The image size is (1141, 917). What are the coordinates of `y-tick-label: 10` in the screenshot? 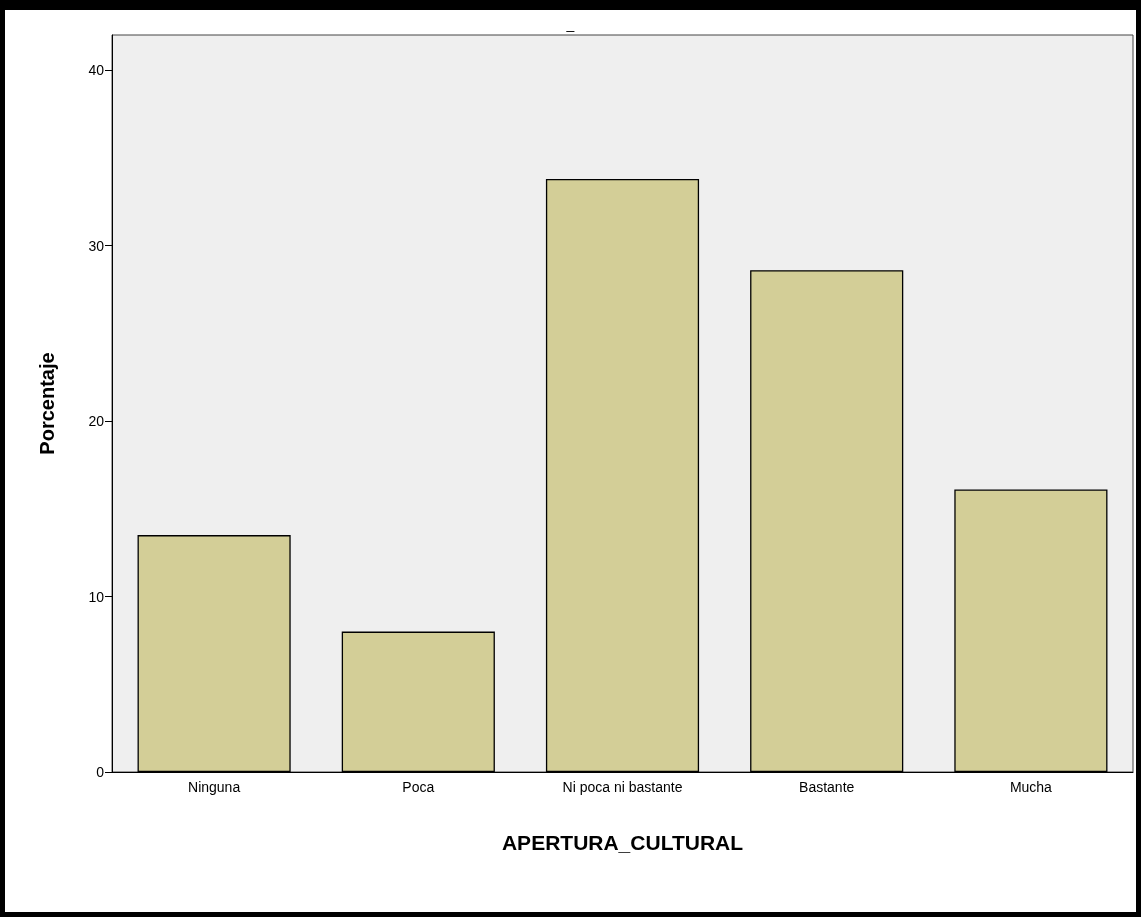 It's located at (96, 596).